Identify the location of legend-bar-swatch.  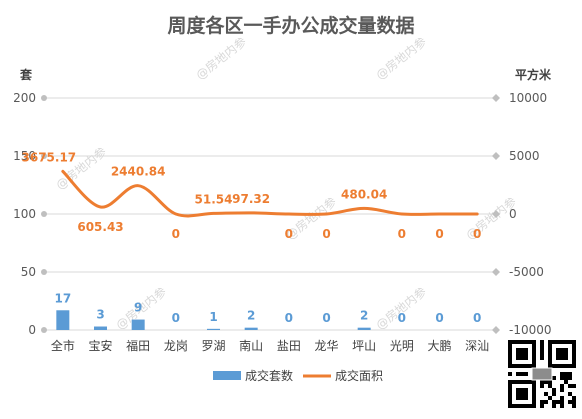
(227, 375).